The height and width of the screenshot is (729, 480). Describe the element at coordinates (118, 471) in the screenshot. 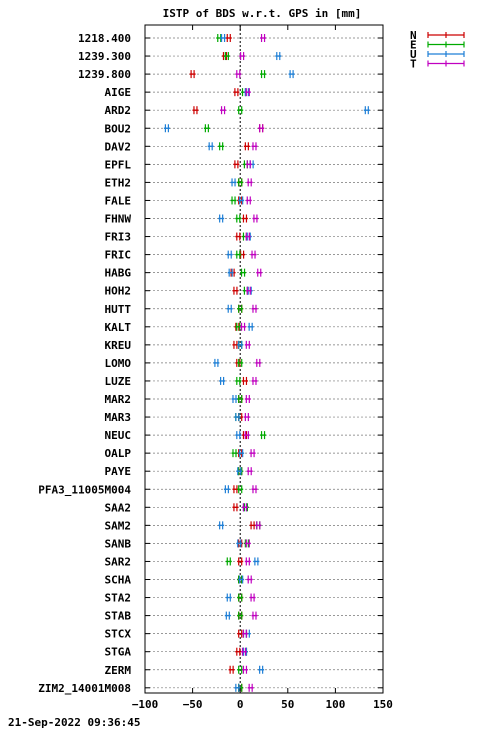

I see `station-label: PAYE` at that location.